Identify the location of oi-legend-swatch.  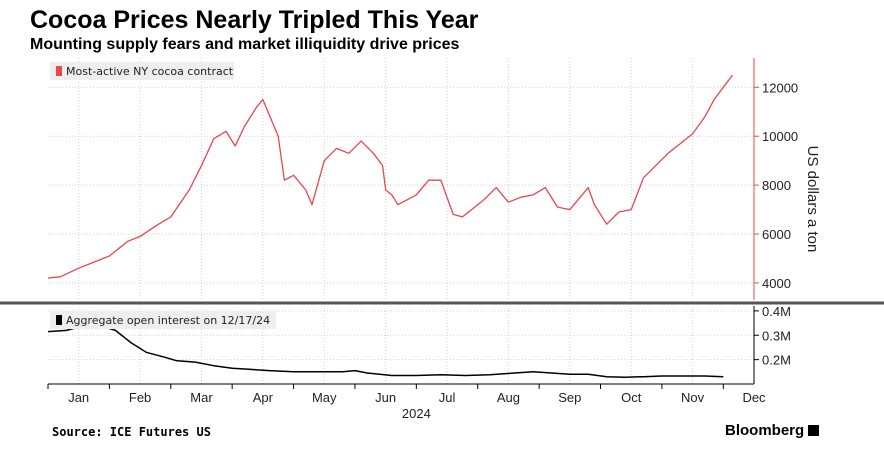
(59, 320).